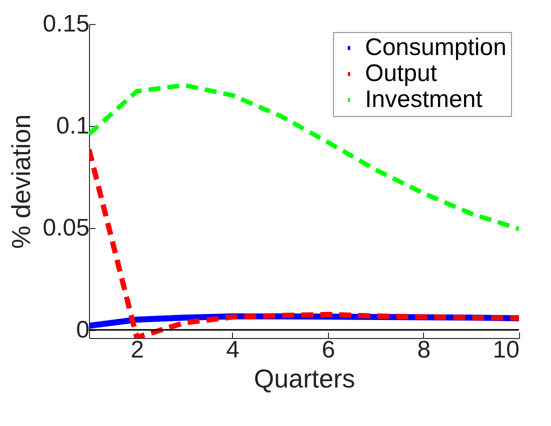  I want to click on x-tick-label: 2, so click(137, 350).